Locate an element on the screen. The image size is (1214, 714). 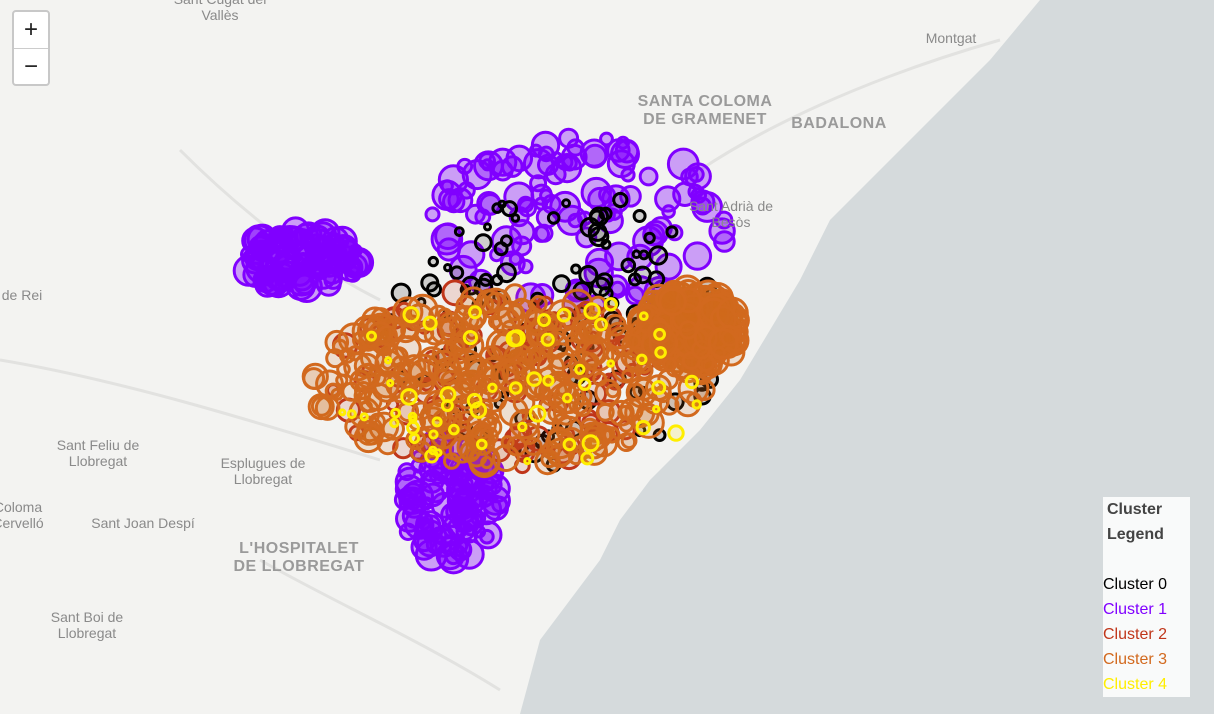
legend-item: Cluster 0 is located at coordinates (1135, 584).